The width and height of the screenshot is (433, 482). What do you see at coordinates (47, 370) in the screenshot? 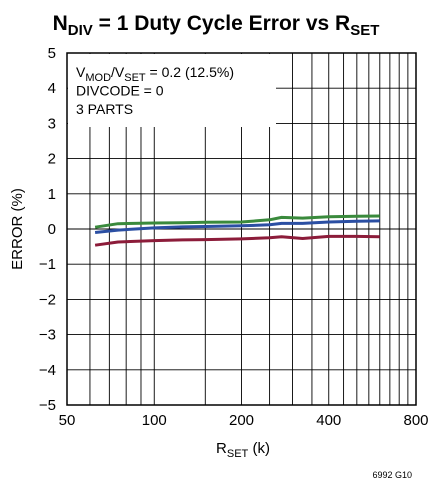
I see `y-tick-label: −4` at bounding box center [47, 370].